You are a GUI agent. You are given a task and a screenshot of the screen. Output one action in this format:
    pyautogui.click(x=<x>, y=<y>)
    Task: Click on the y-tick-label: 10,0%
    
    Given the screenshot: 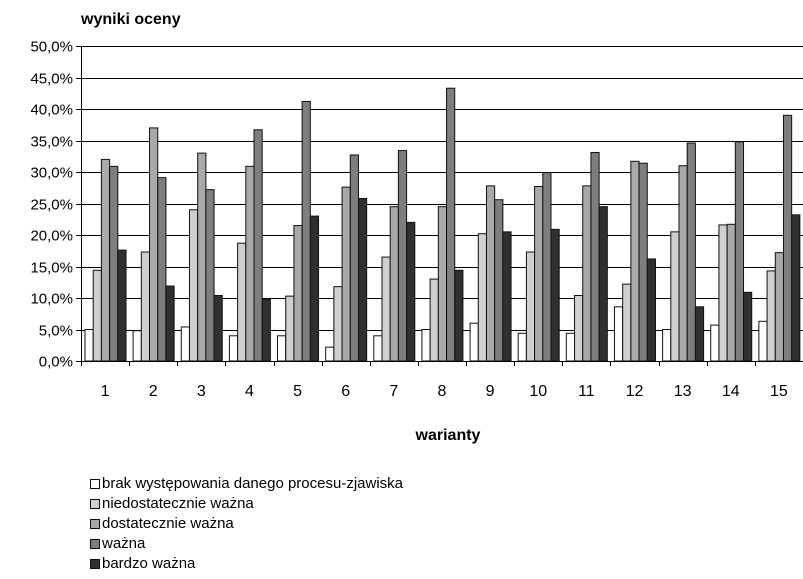 What is the action you would take?
    pyautogui.click(x=51, y=299)
    